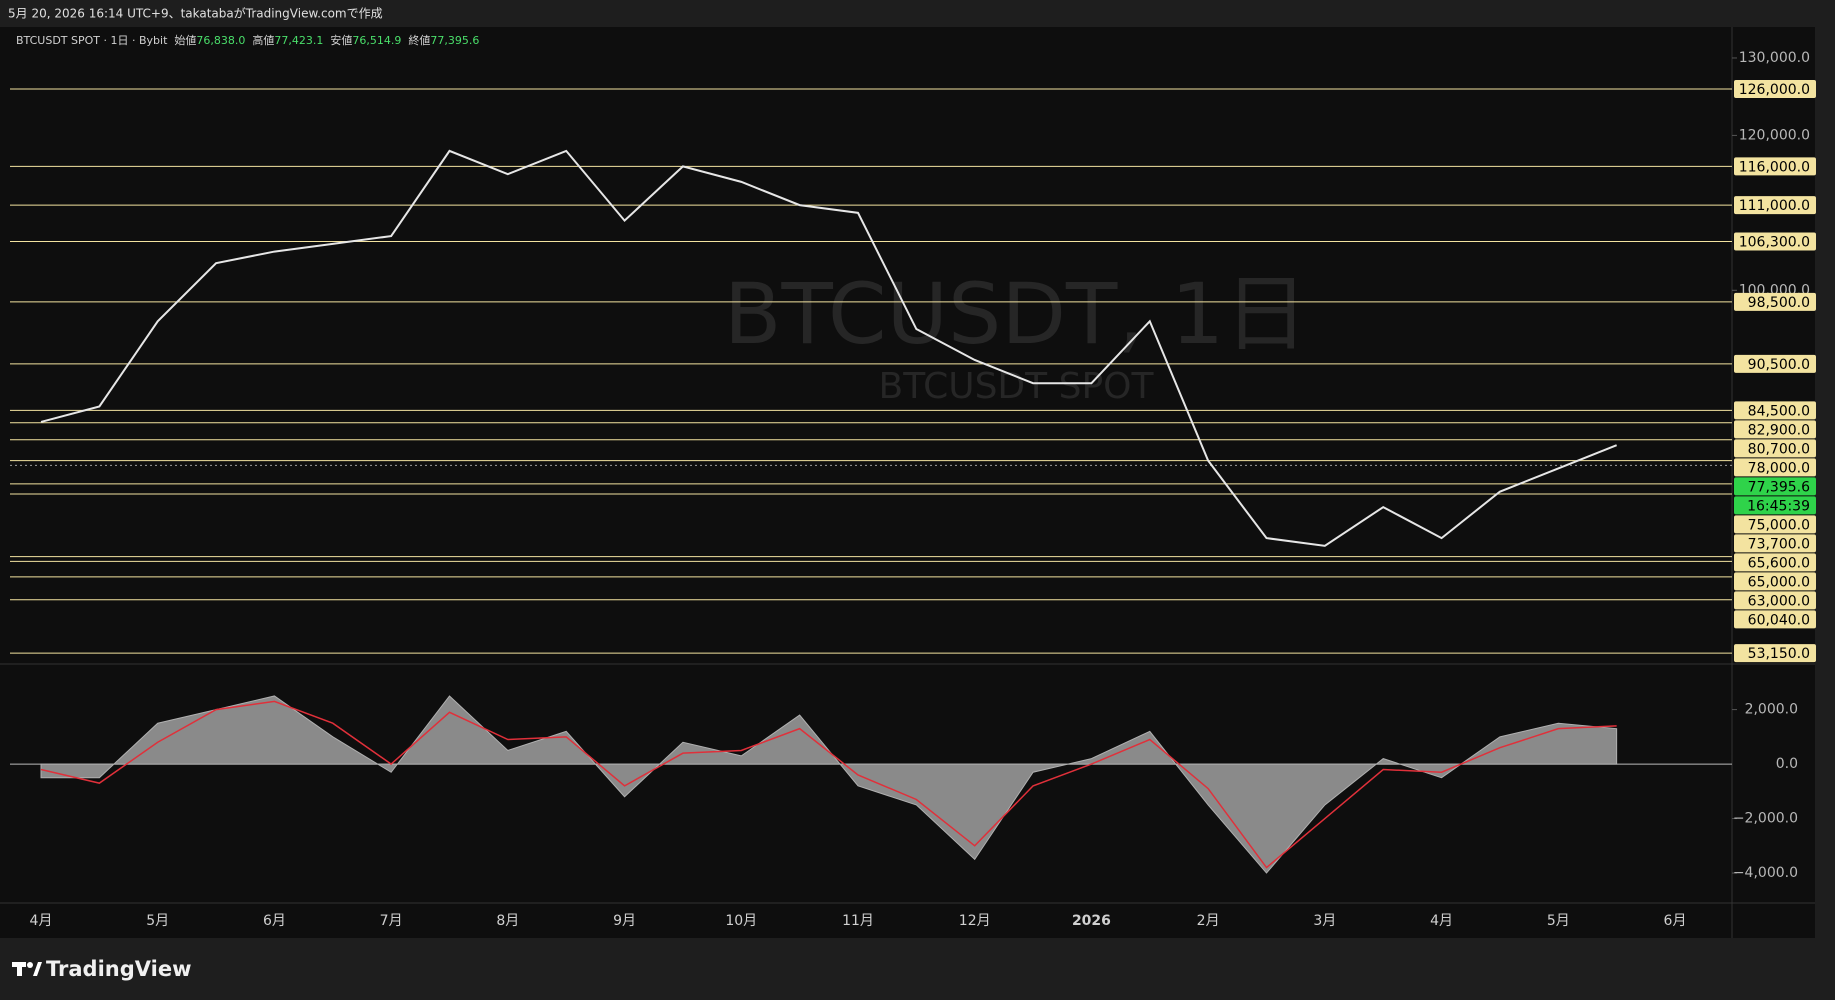 Image resolution: width=1835 pixels, height=1000 pixels. Describe the element at coordinates (1778, 506) in the screenshot. I see `countdown-label: 16:45:39` at that location.